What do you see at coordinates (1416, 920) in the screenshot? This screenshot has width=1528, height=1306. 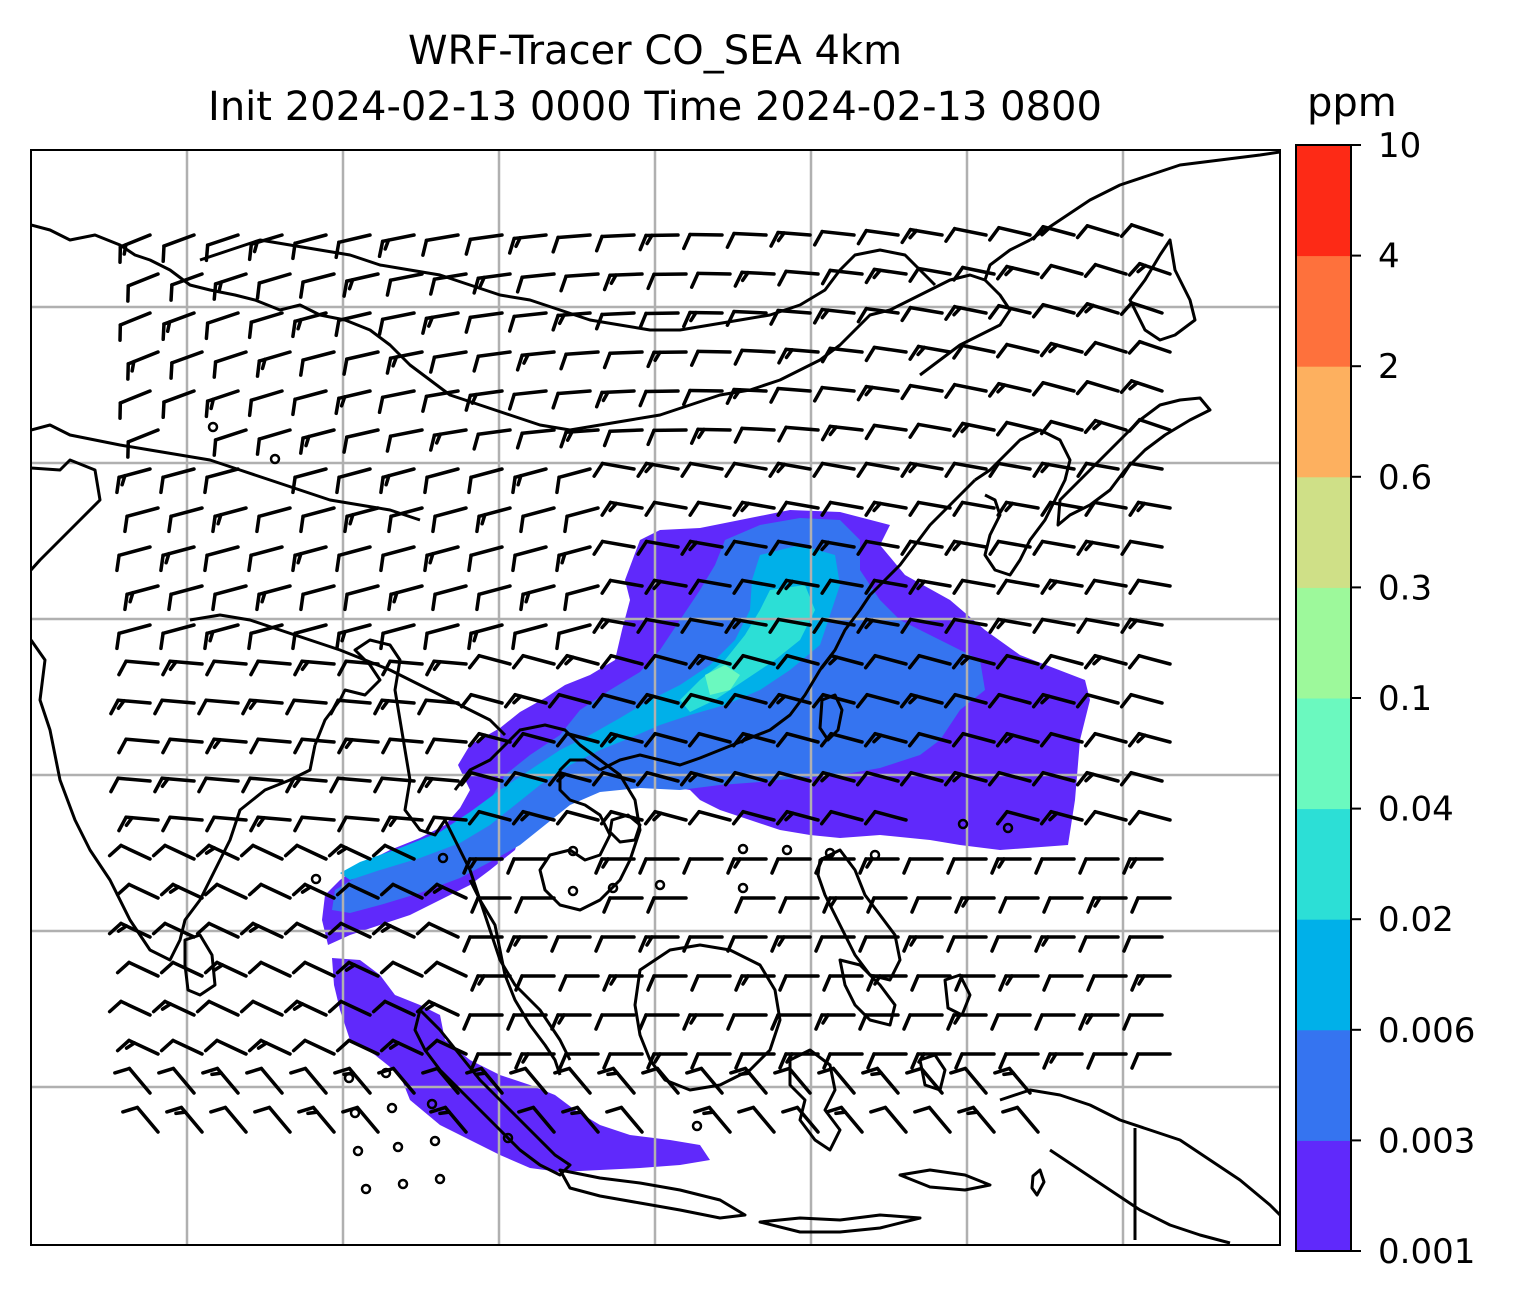 I see `colorbar-tick-label: 0.02` at bounding box center [1416, 920].